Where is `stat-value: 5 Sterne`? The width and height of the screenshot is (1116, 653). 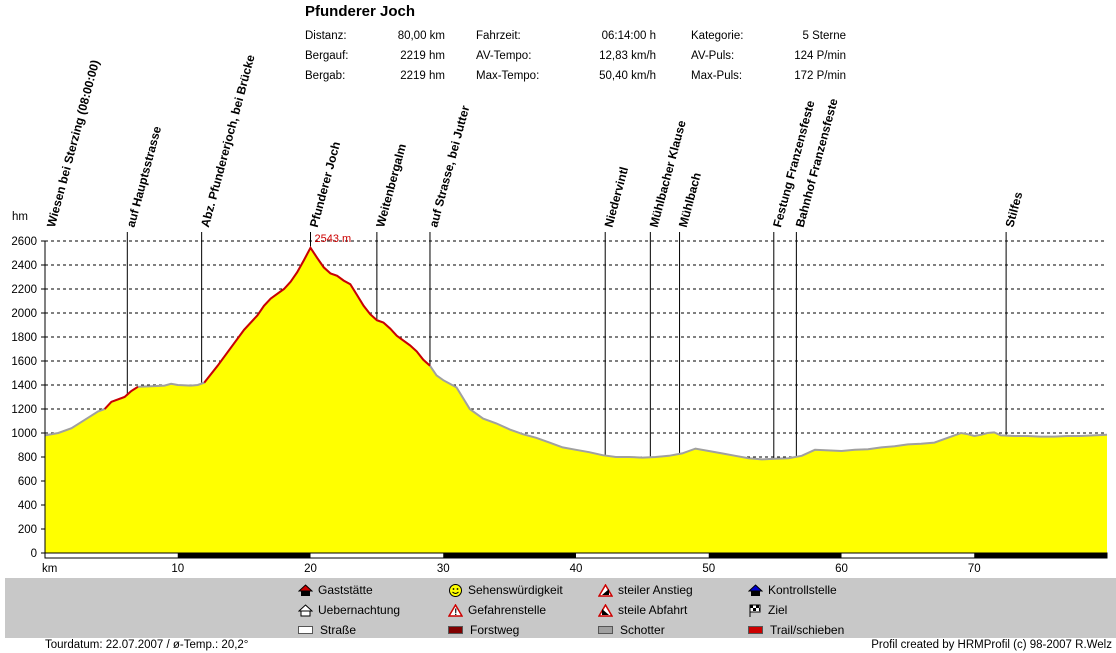
stat-value: 5 Sterne is located at coordinates (824, 36).